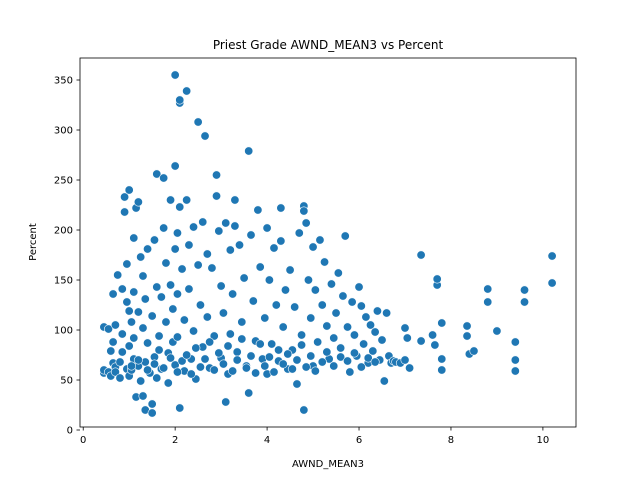 The width and height of the screenshot is (640, 480). What do you see at coordinates (63, 331) in the screenshot?
I see `y-tick-label: 100` at bounding box center [63, 331].